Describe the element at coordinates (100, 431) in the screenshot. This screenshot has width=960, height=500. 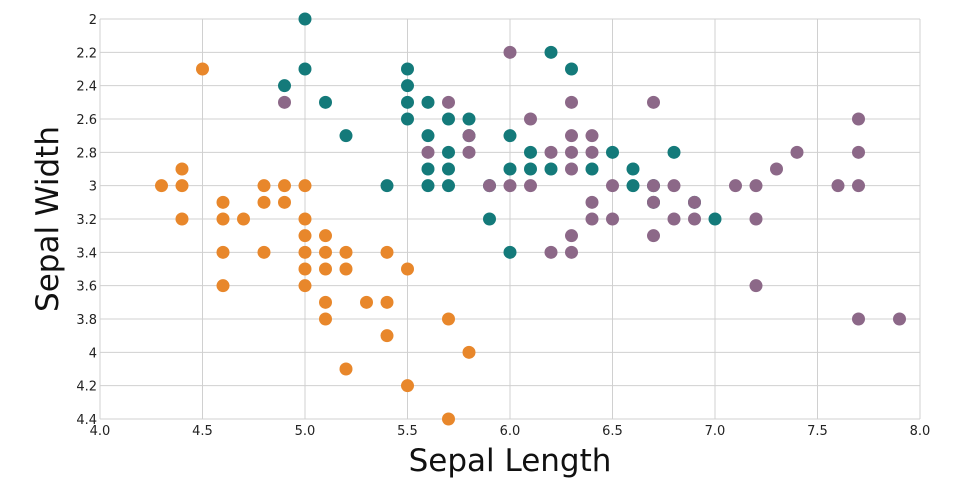
I see `x-tick-label: 4.0` at that location.